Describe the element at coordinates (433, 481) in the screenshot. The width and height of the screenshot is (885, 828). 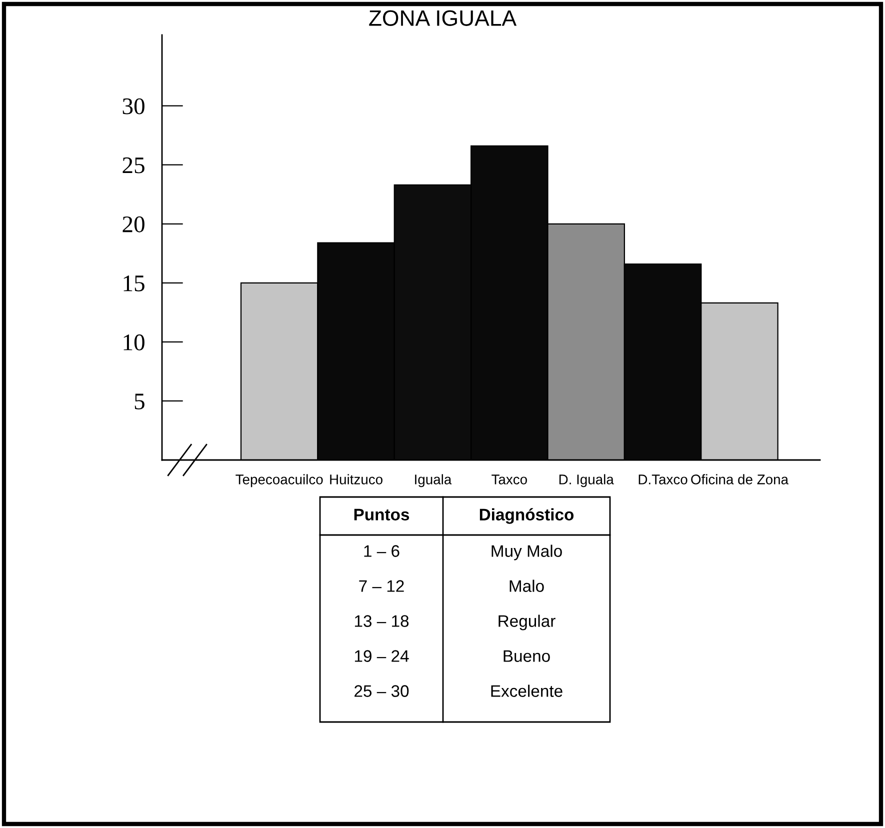
I see `x-tick-label: Iguala` at that location.